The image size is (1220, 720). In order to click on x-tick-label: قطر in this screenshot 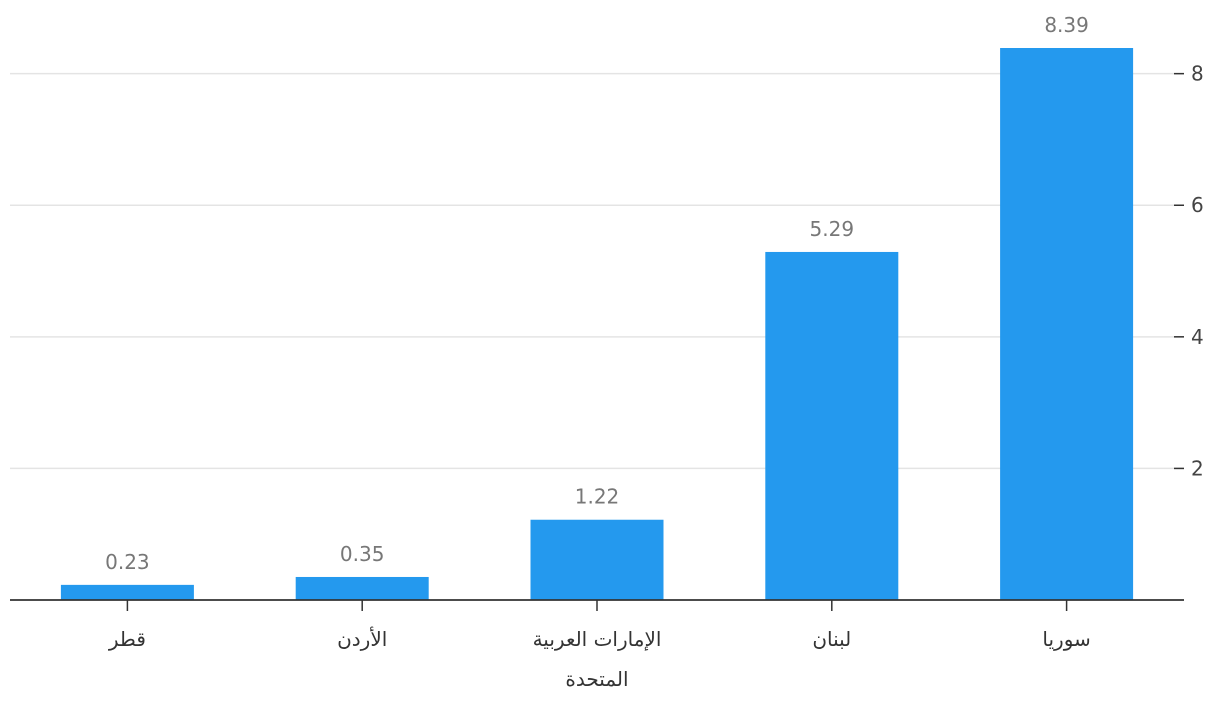, I will do `click(127, 639)`.